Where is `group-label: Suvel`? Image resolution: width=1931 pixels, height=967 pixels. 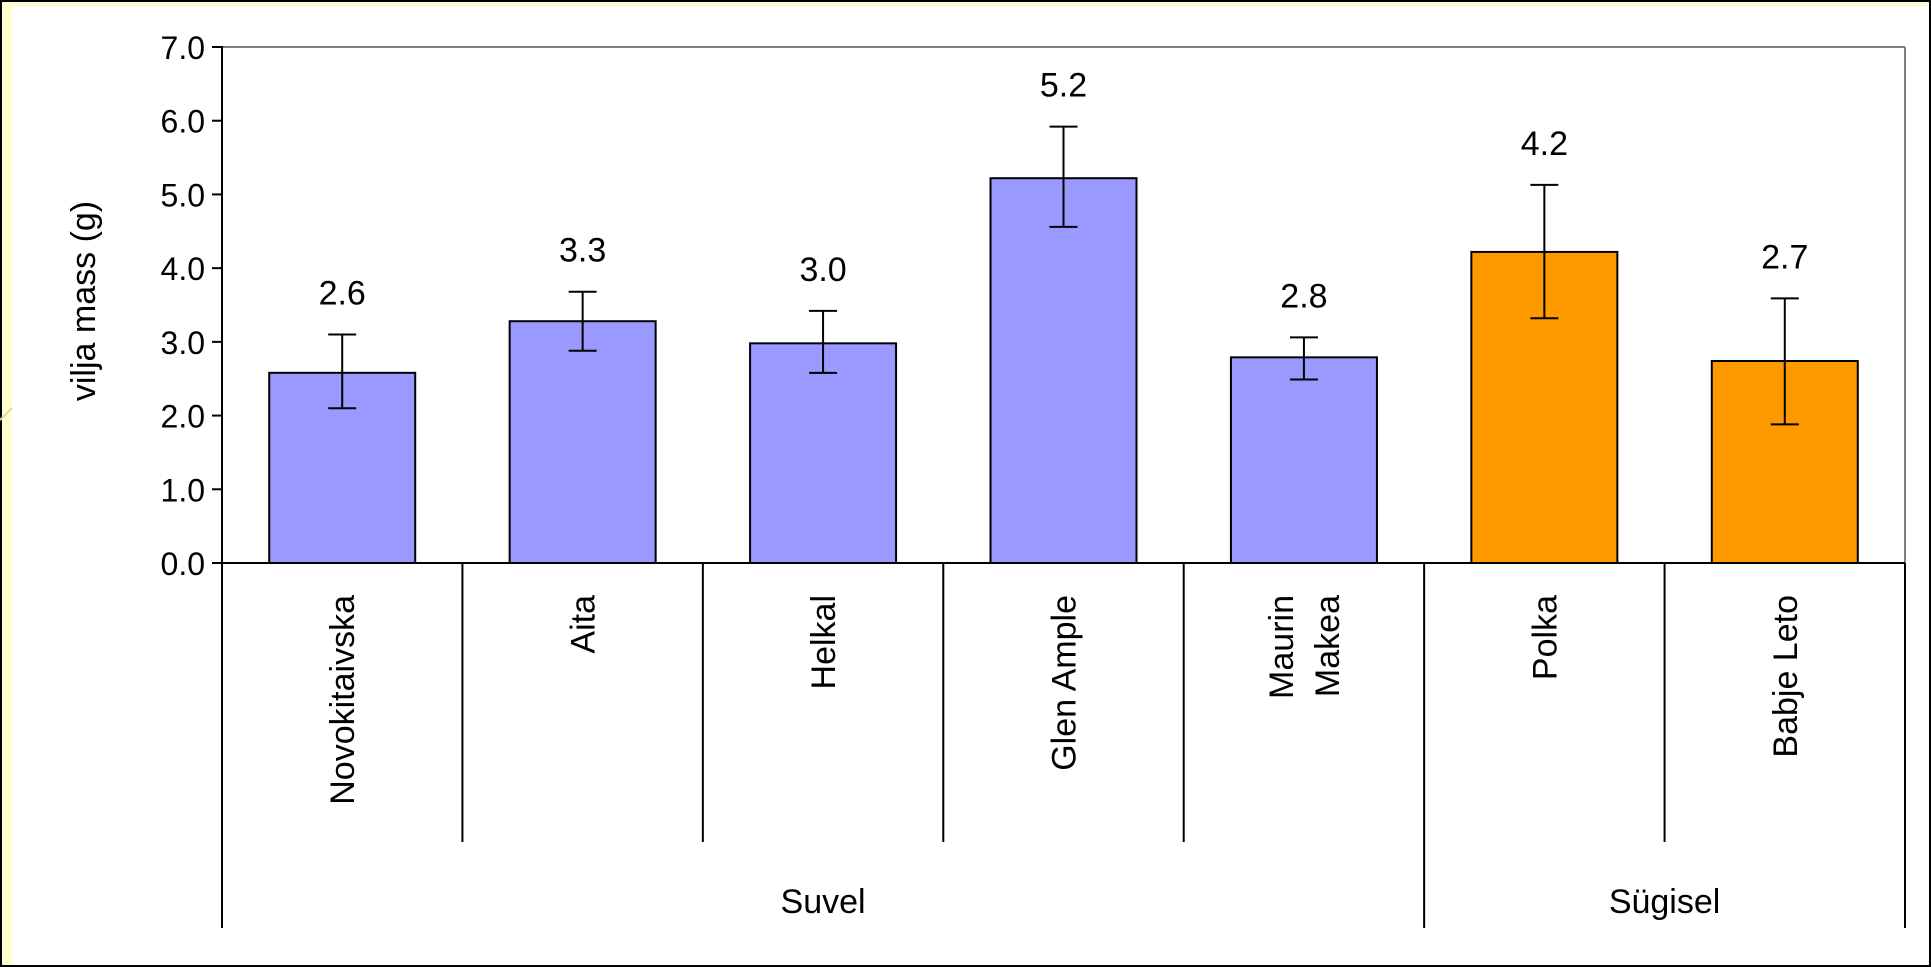
group-label: Suvel is located at coordinates (823, 902).